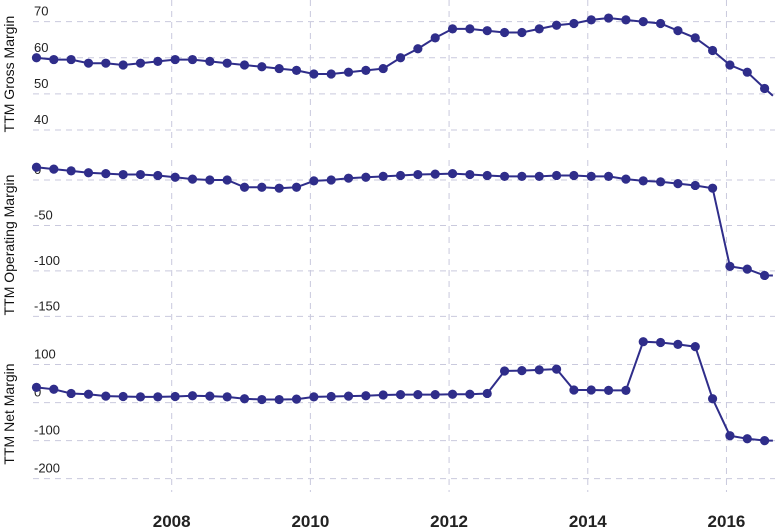 The width and height of the screenshot is (775, 530). What do you see at coordinates (727, 521) in the screenshot?
I see `x-tick-label: 2016` at bounding box center [727, 521].